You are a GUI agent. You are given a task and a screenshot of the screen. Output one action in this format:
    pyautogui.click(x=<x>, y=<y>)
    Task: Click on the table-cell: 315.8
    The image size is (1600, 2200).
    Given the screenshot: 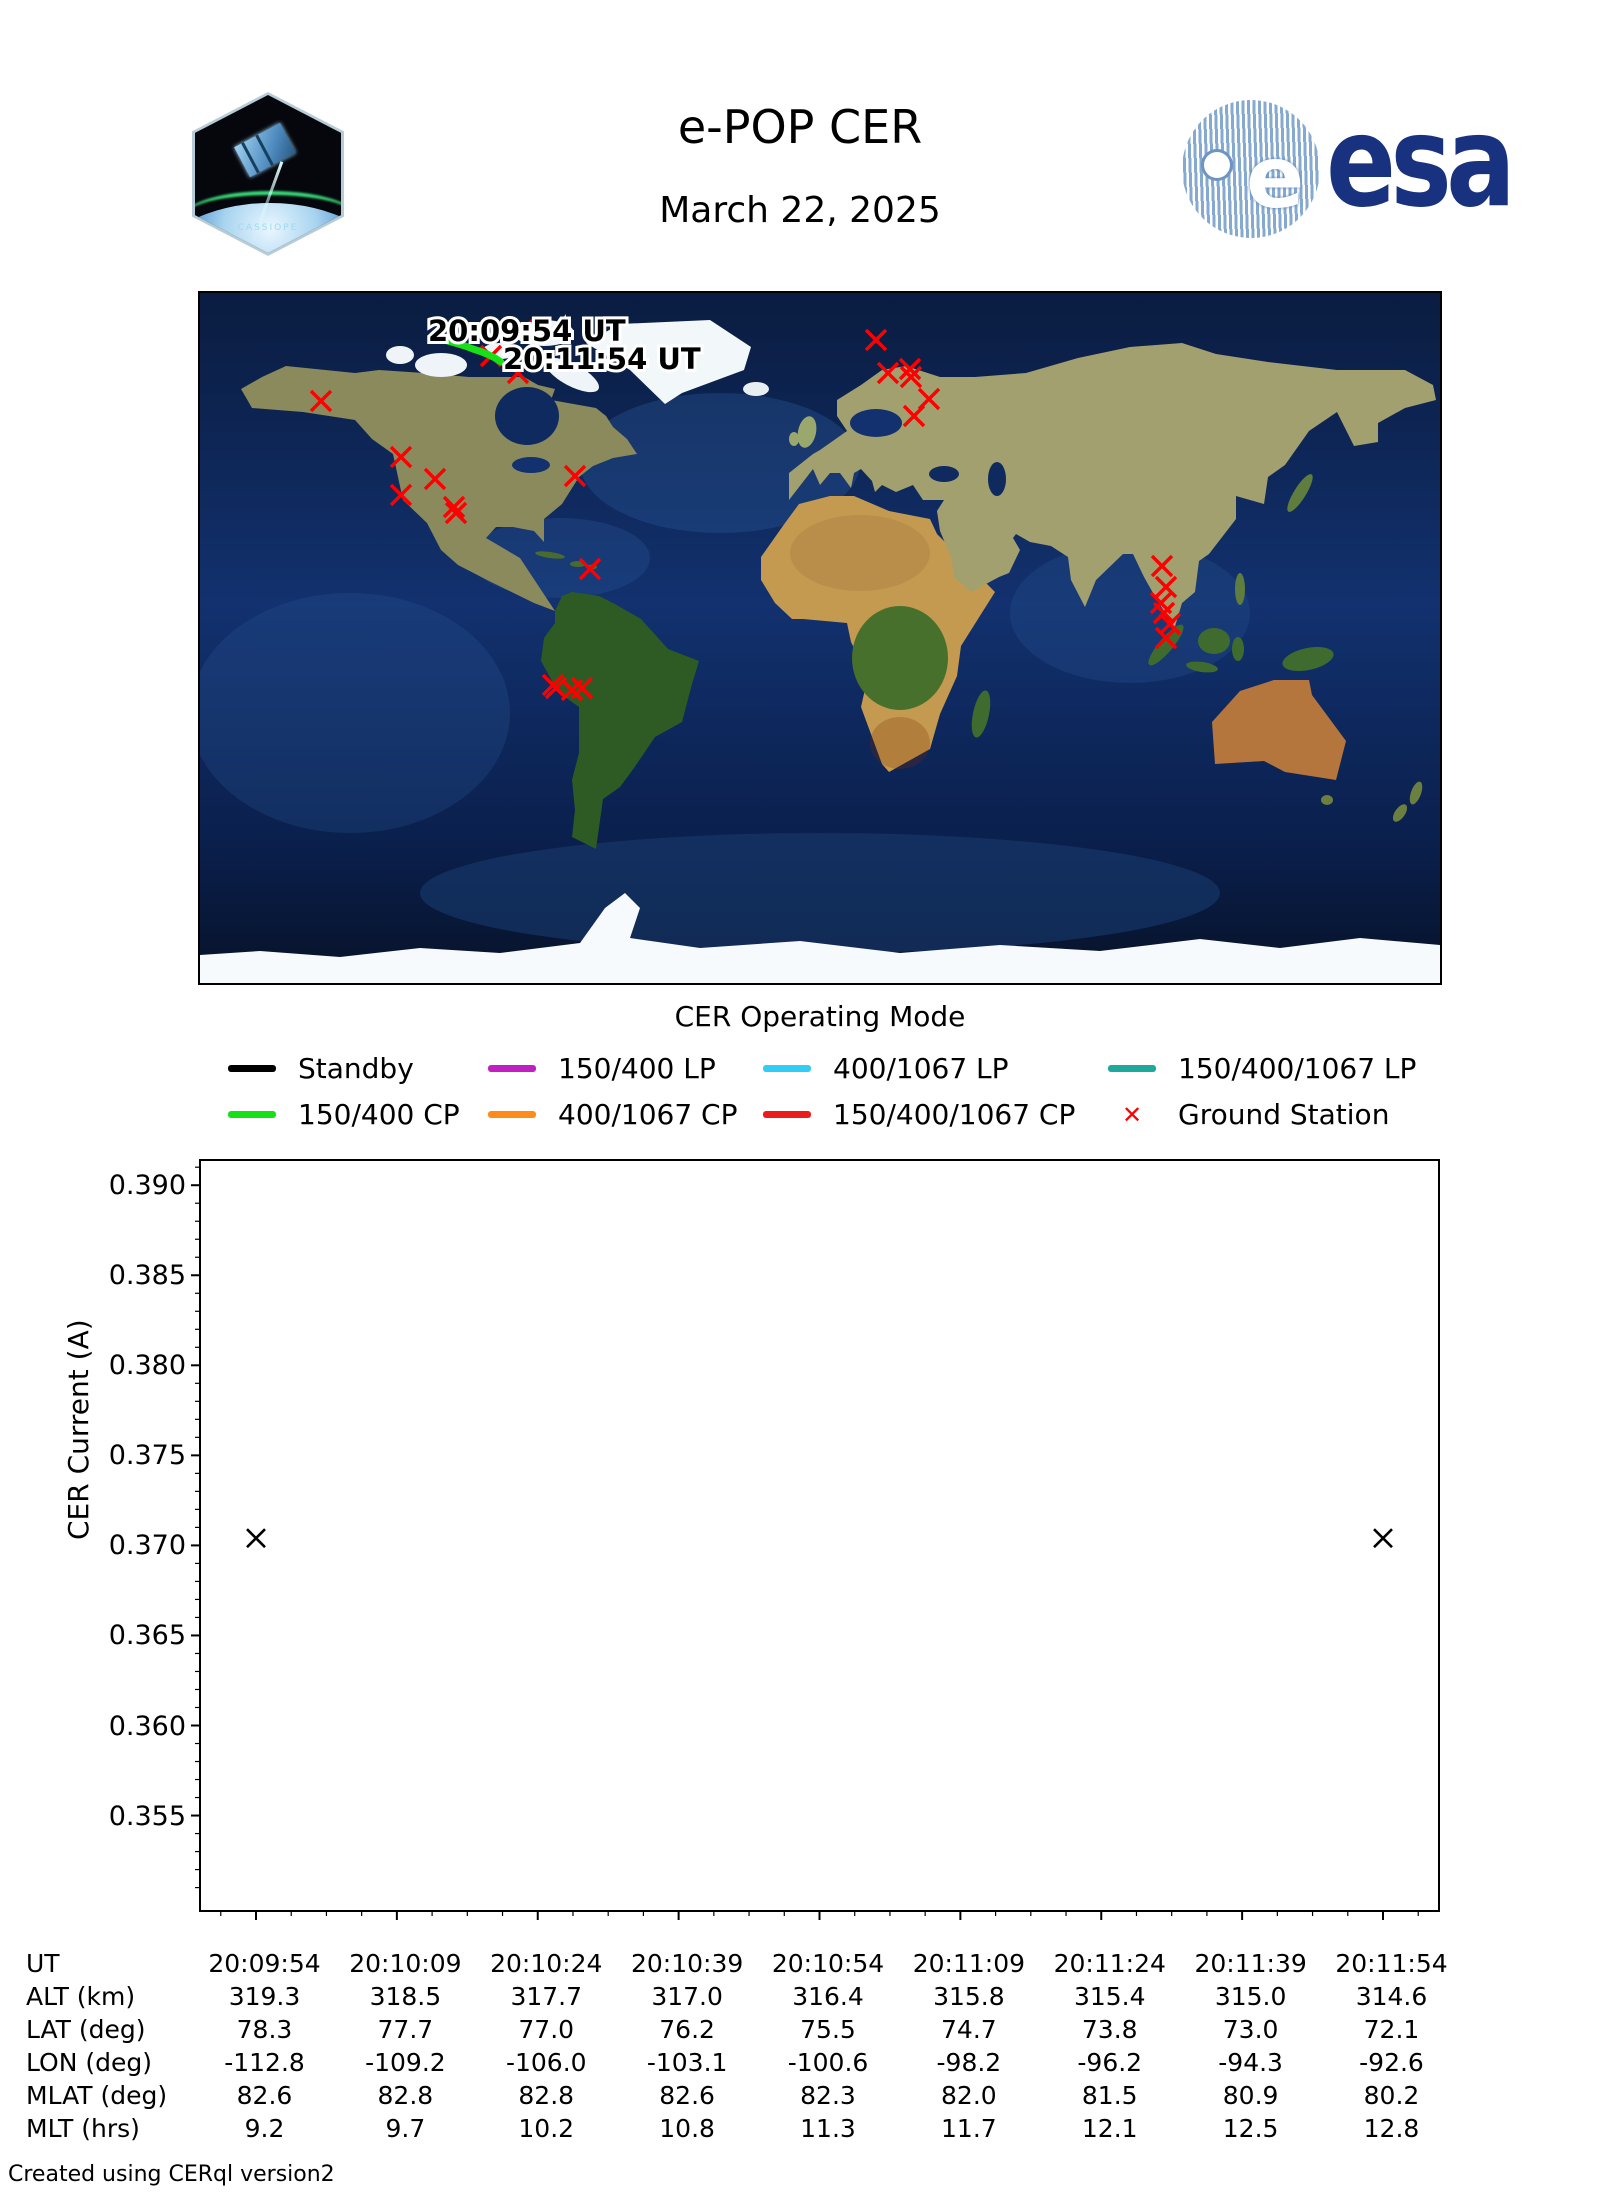 What is the action you would take?
    pyautogui.click(x=969, y=1996)
    